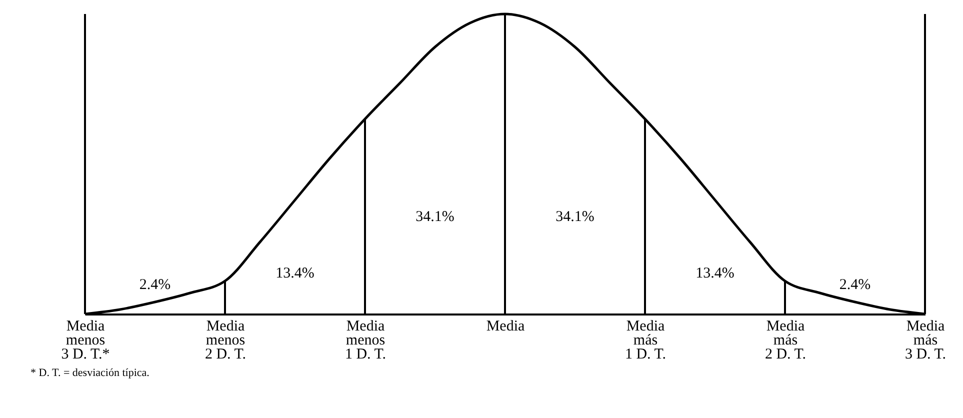 The height and width of the screenshot is (418, 963). What do you see at coordinates (225, 340) in the screenshot?
I see `x-tick-label: Media menos 2 D. T.` at bounding box center [225, 340].